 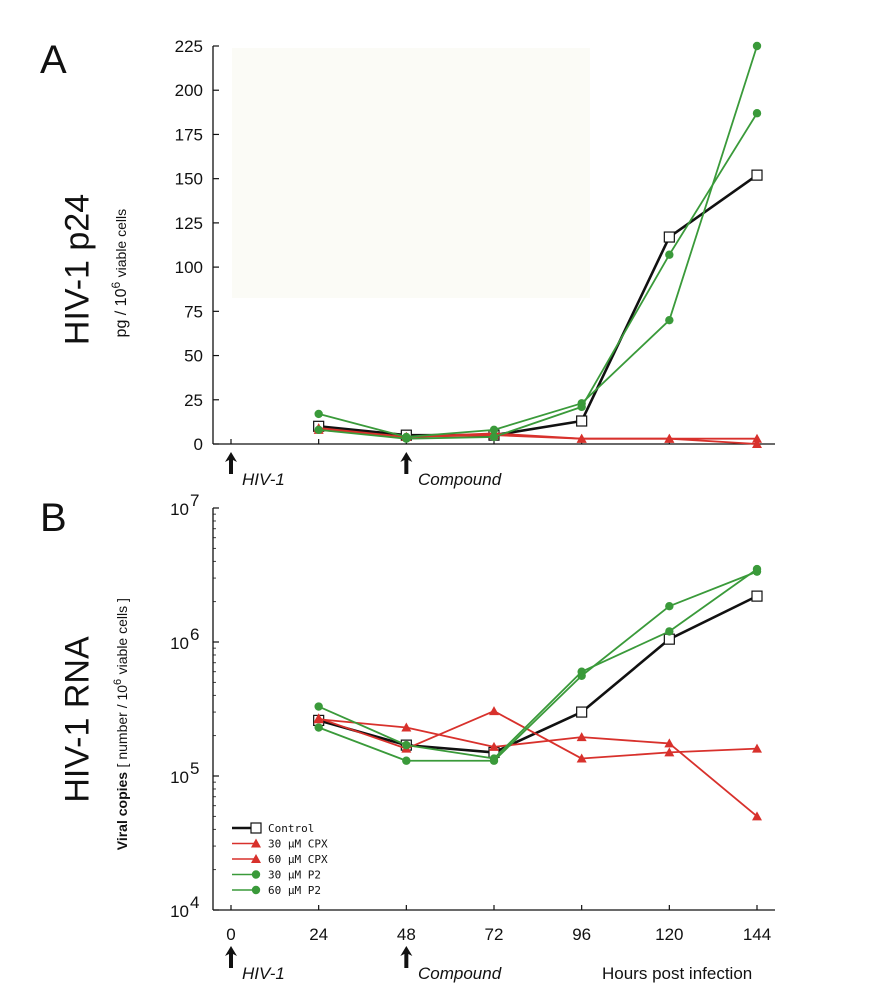 I want to click on panel-b-ytick-label-0: 10, so click(x=179, y=911).